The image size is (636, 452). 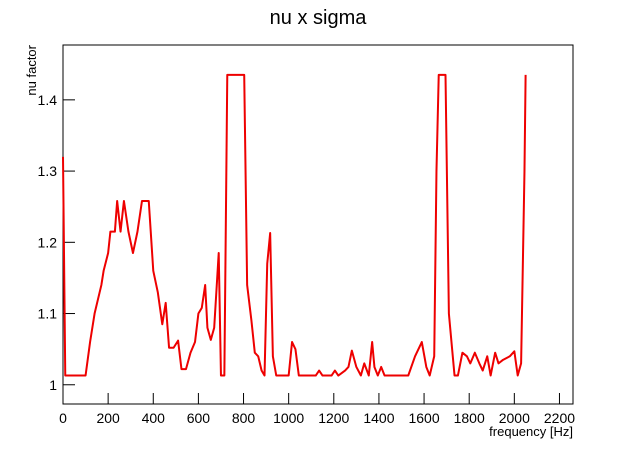 I want to click on x-tick-label: 2000, so click(x=514, y=418).